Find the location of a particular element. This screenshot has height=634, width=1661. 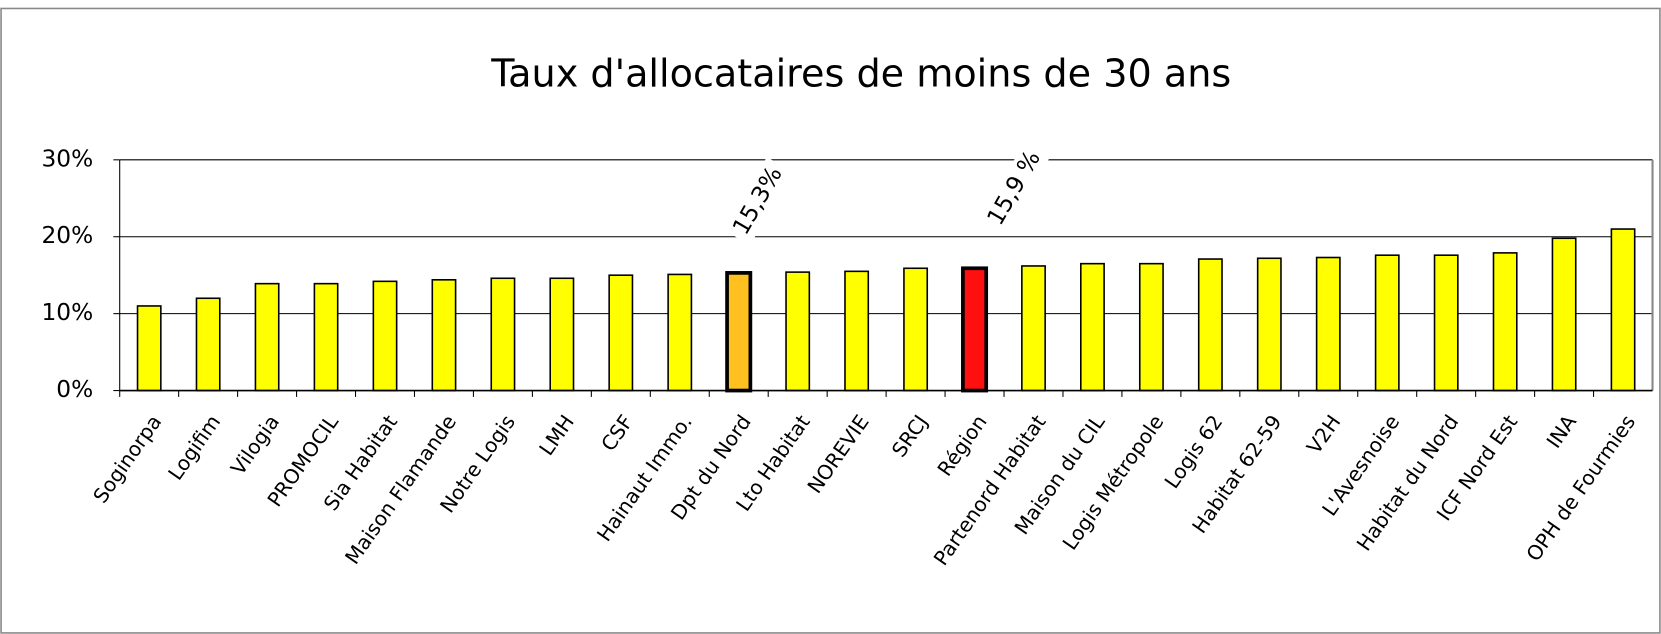

y-tick-label: 20% is located at coordinates (67, 235).